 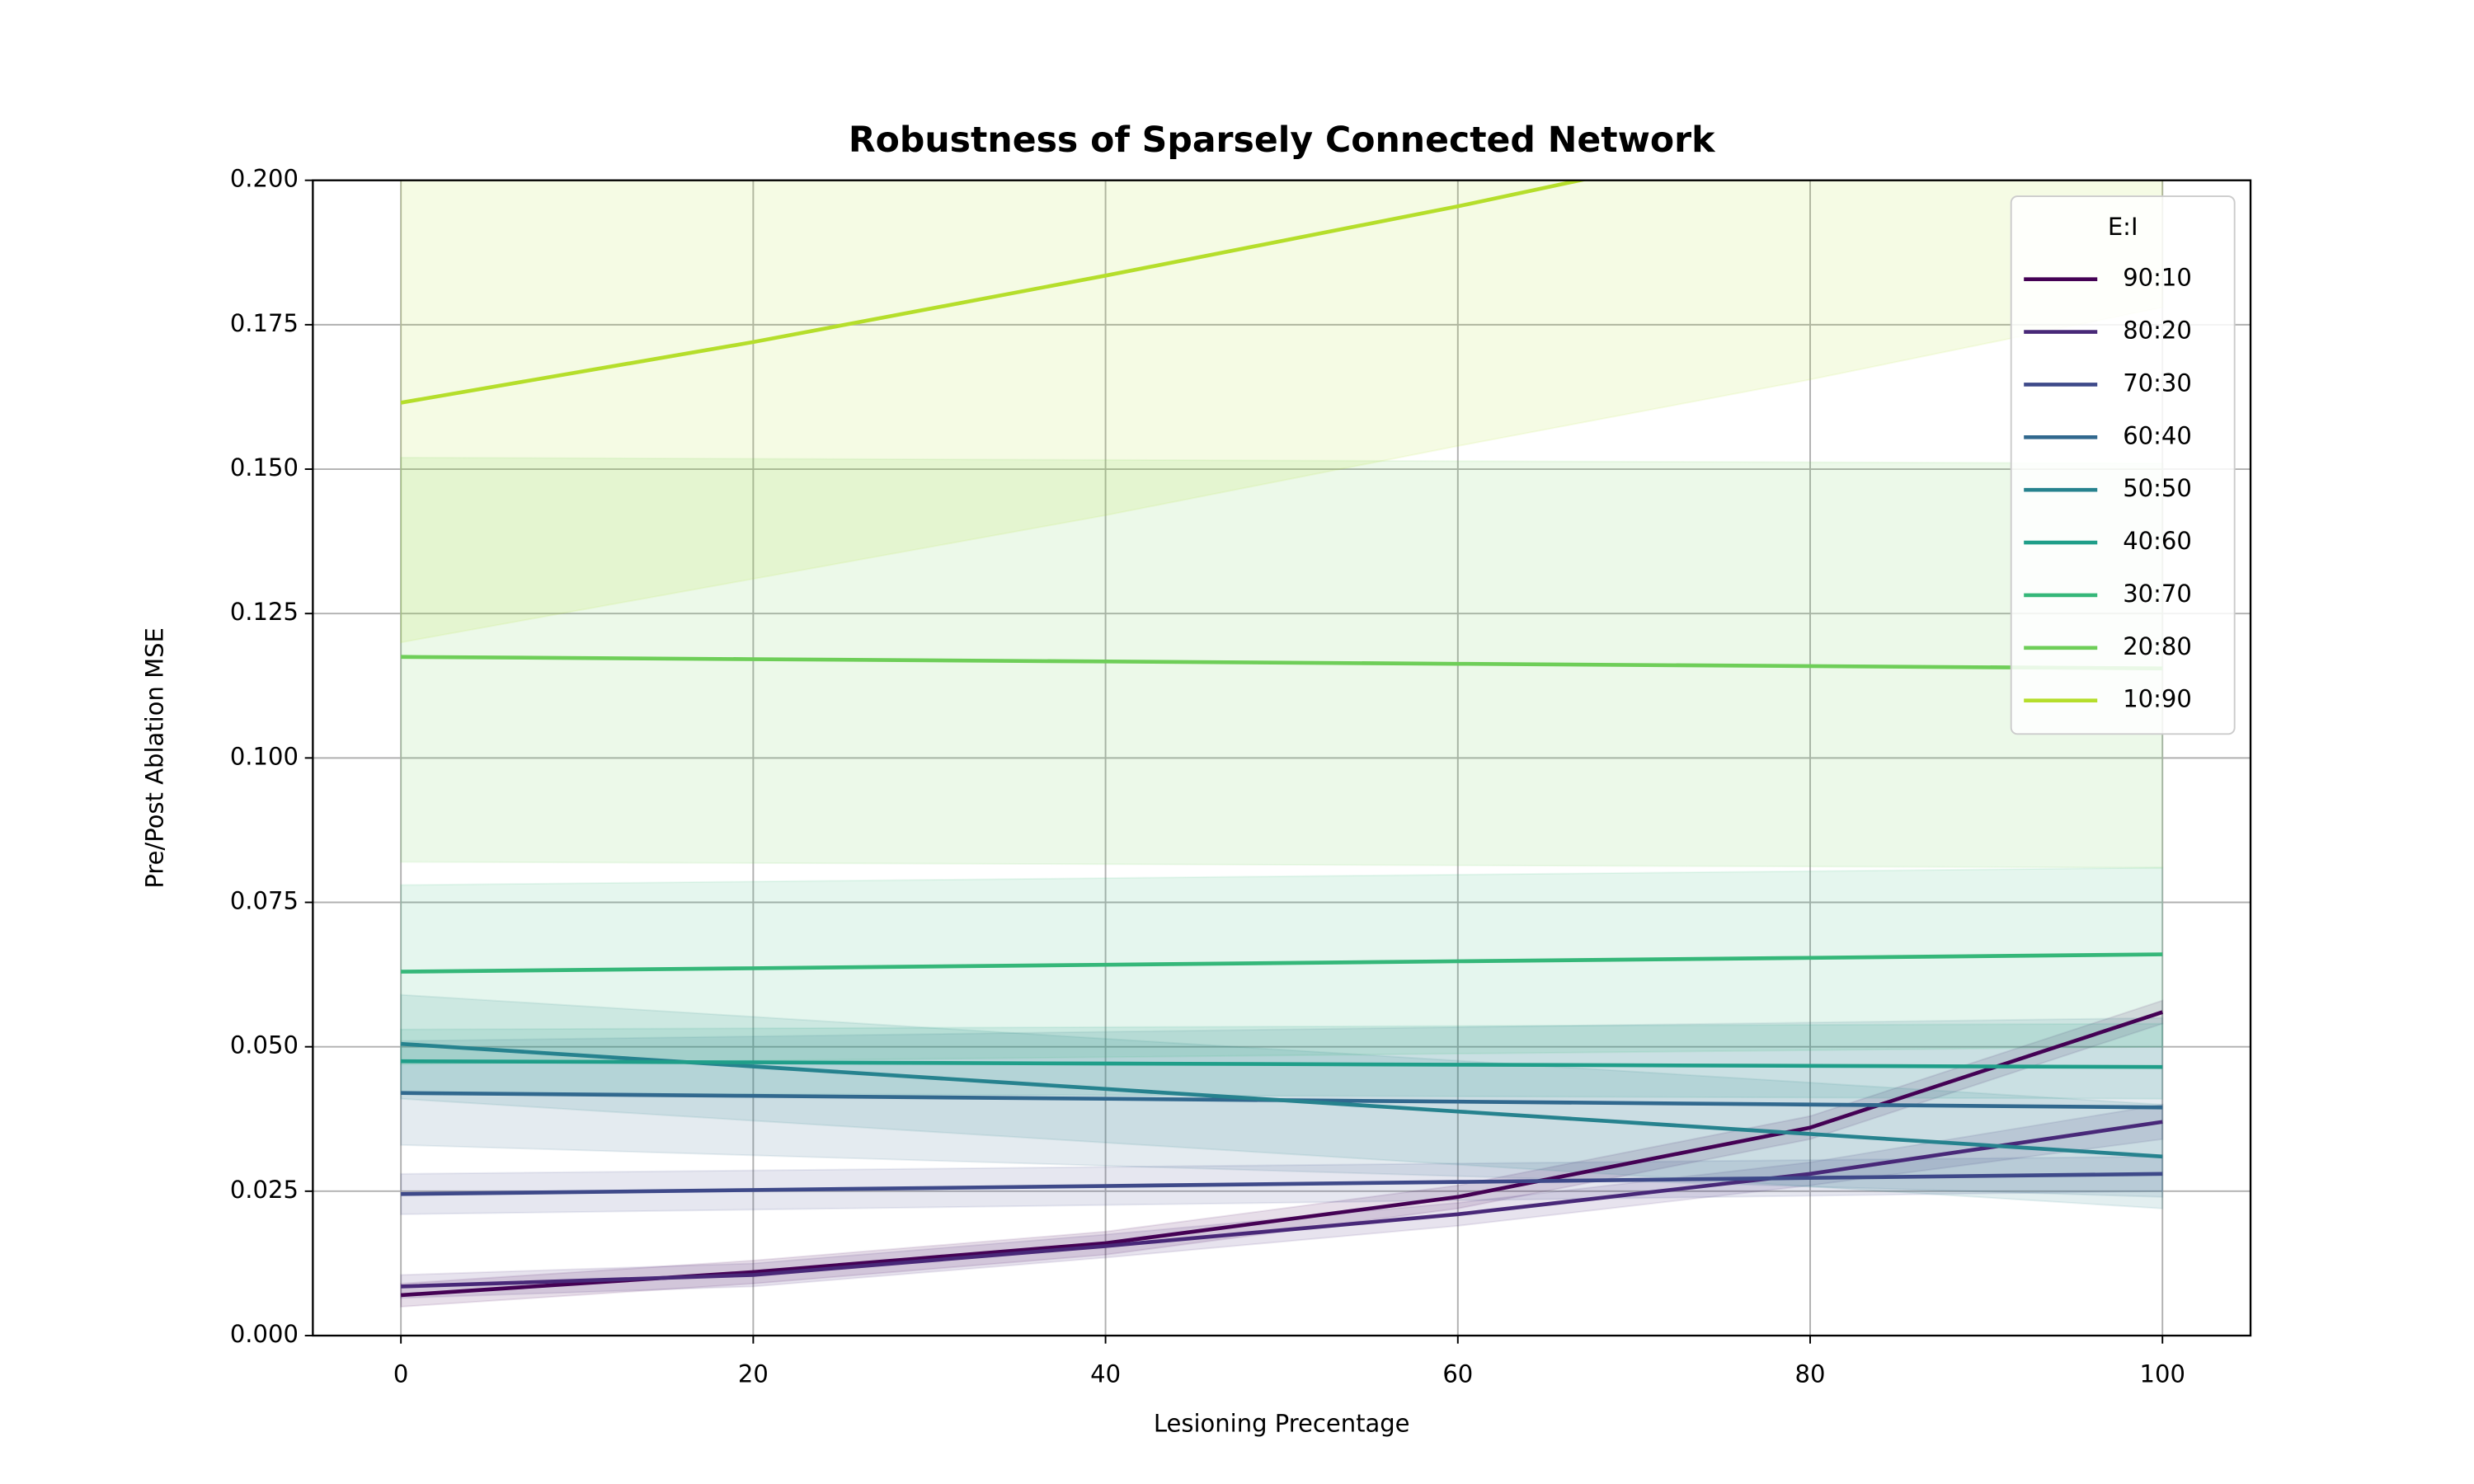 What do you see at coordinates (2157, 383) in the screenshot?
I see `legend-label: 70:30` at bounding box center [2157, 383].